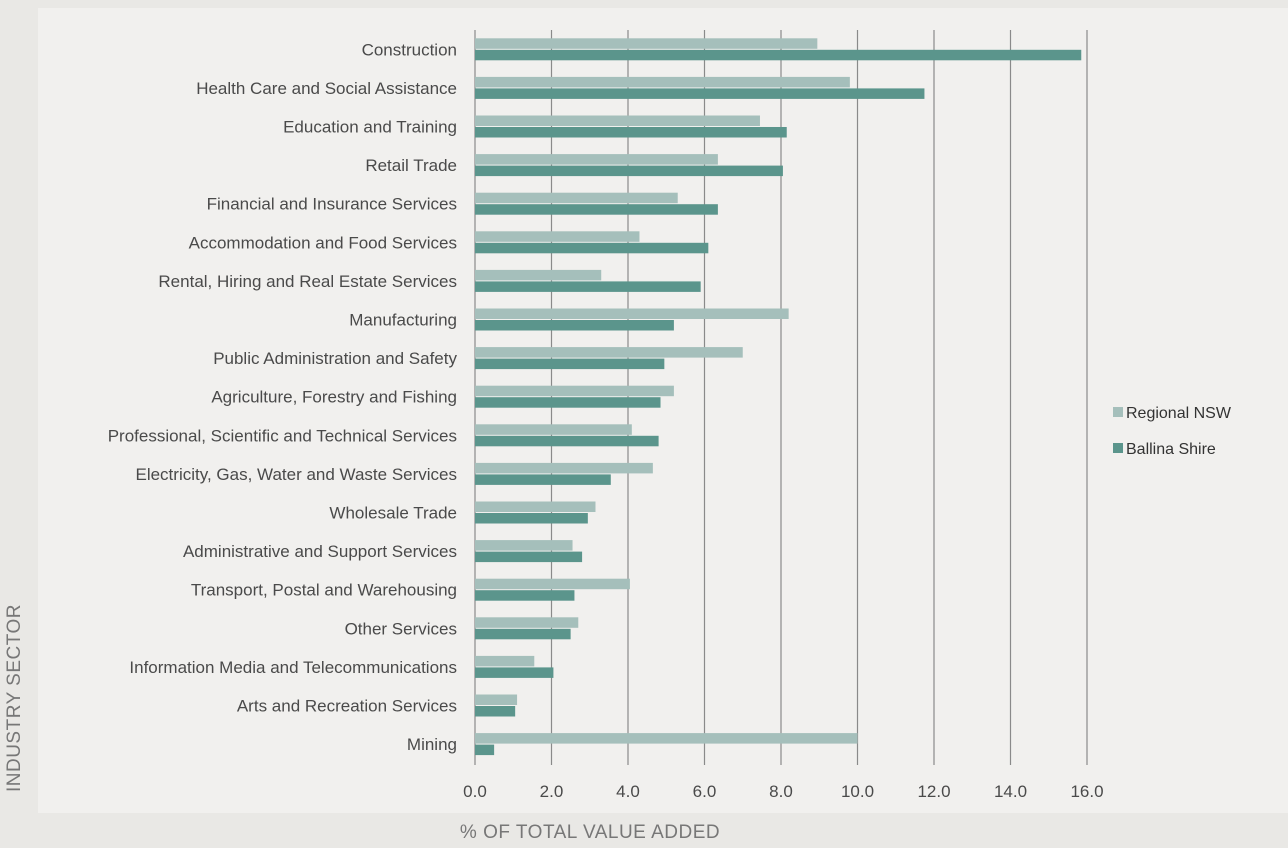  What do you see at coordinates (705, 791) in the screenshot?
I see `x-tick-label: 6.0` at bounding box center [705, 791].